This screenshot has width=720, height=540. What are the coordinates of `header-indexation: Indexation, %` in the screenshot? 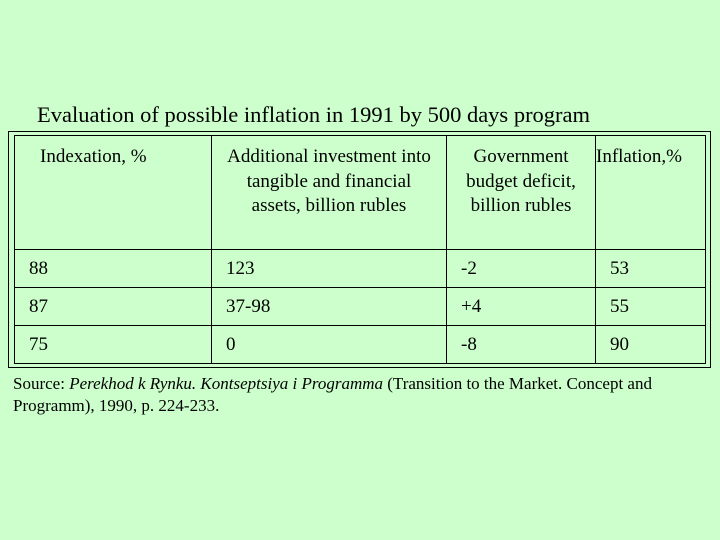 It's located at (113, 192).